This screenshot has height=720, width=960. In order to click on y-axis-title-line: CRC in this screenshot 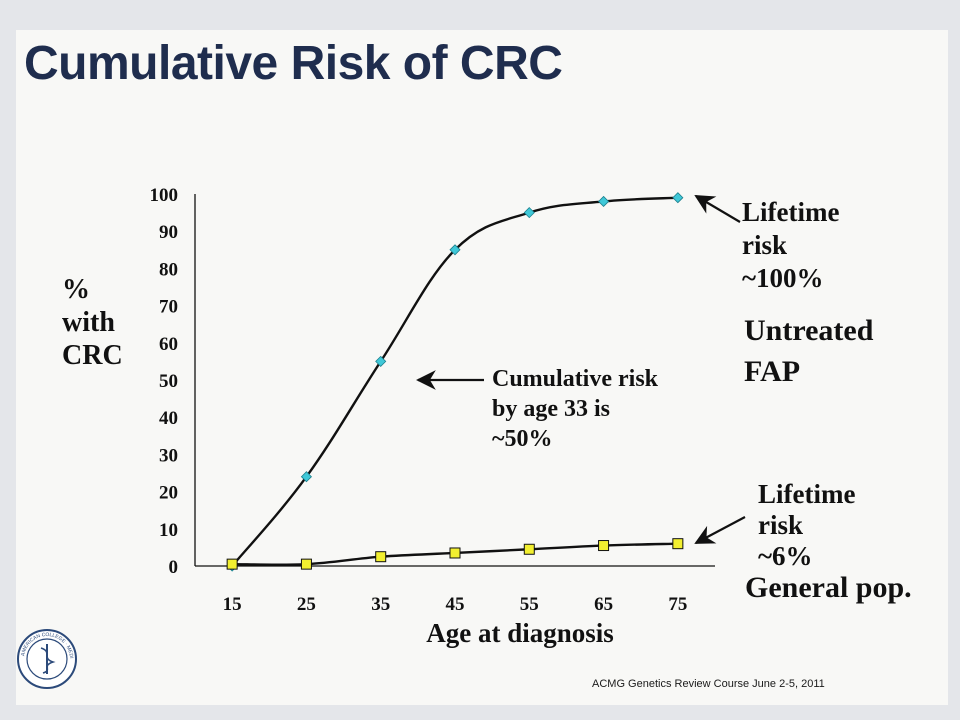, I will do `click(92, 355)`.